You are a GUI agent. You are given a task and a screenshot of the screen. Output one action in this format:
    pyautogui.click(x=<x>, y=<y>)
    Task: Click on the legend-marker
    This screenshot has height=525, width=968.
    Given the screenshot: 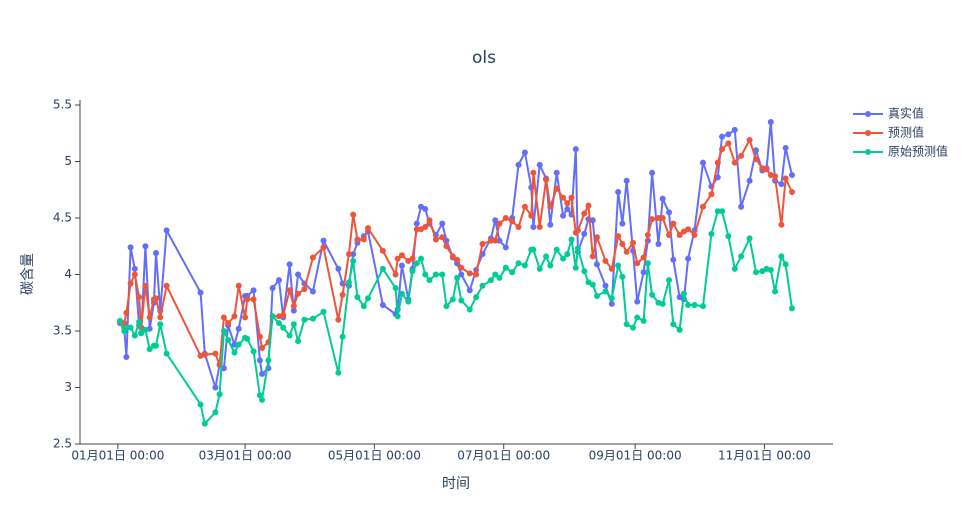 What is the action you would take?
    pyautogui.click(x=868, y=133)
    